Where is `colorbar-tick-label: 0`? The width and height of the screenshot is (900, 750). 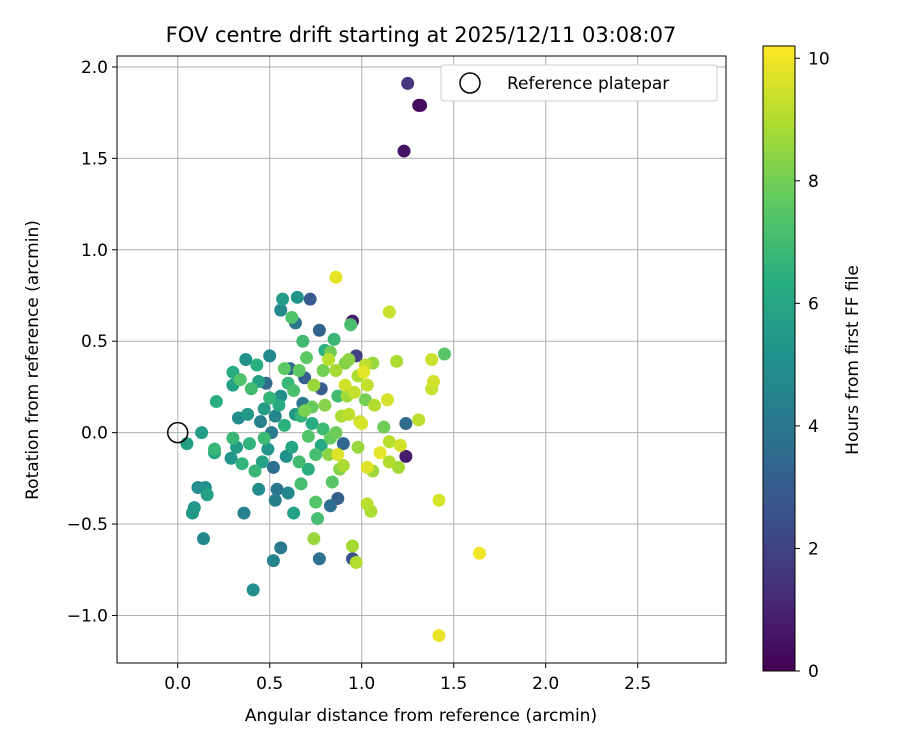
colorbar-tick-label: 0 is located at coordinates (813, 672).